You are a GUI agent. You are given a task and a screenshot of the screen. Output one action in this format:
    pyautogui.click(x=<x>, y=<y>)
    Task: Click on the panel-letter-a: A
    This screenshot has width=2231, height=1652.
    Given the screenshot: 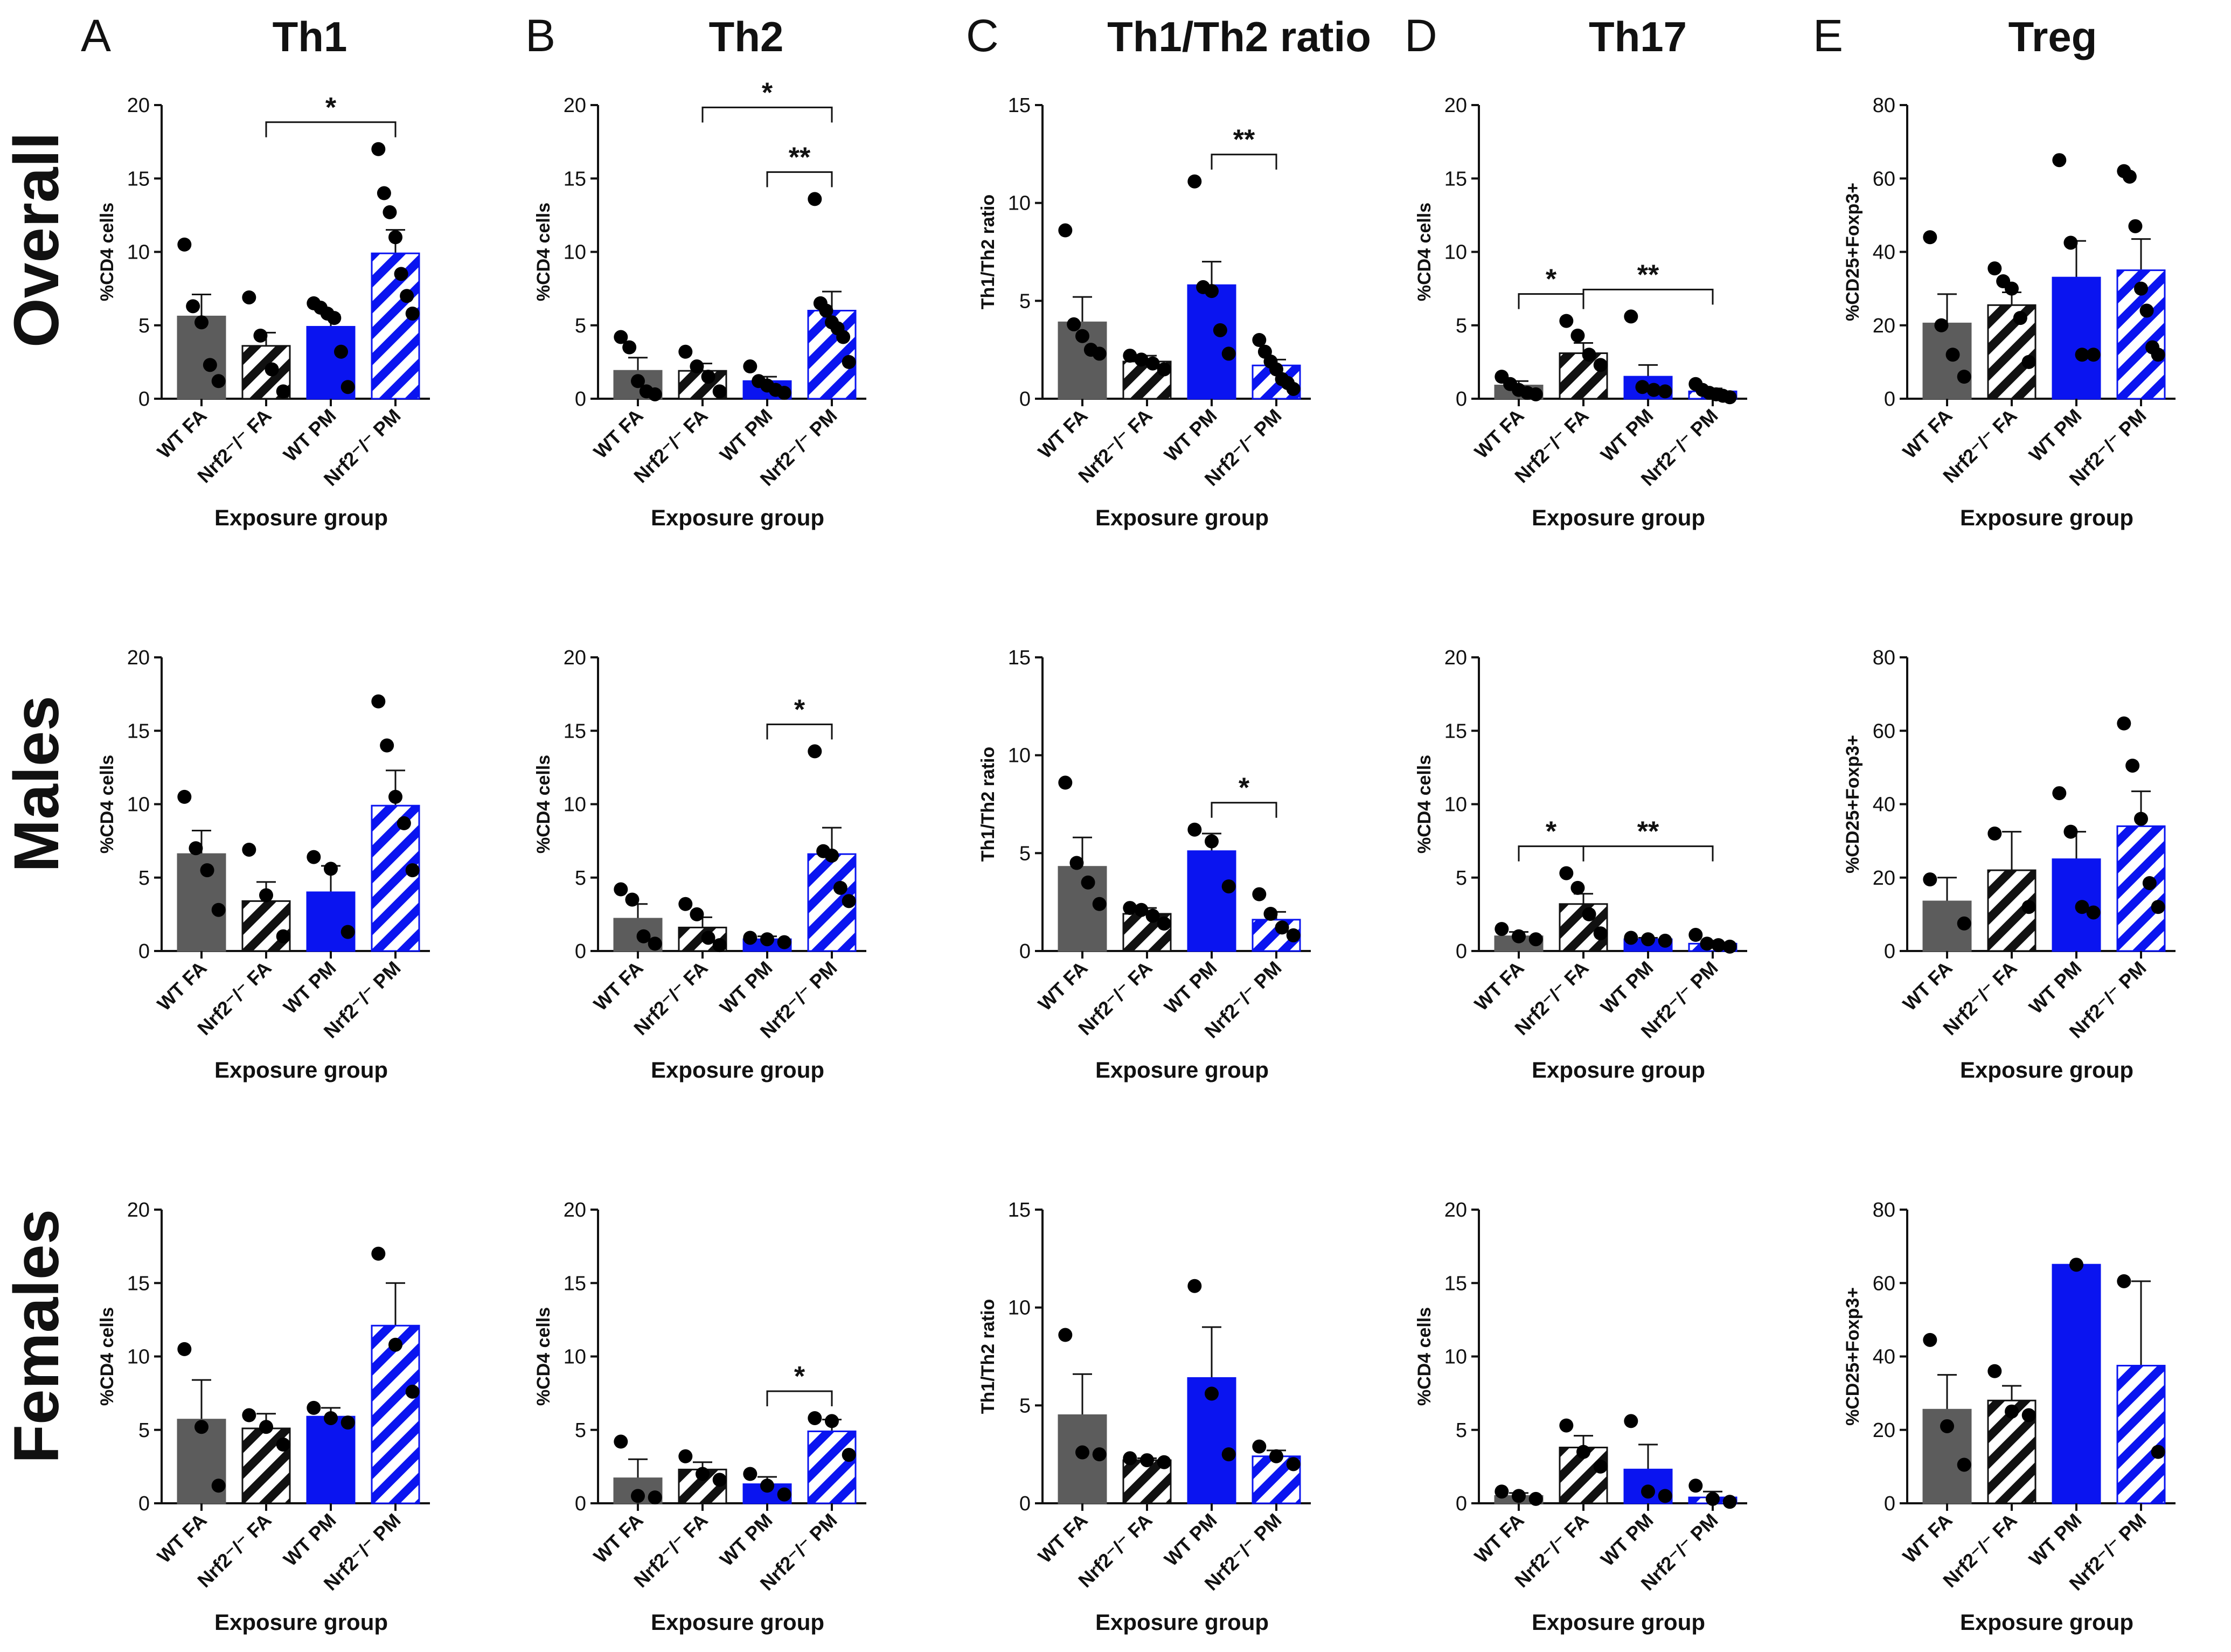 What is the action you would take?
    pyautogui.click(x=96, y=35)
    